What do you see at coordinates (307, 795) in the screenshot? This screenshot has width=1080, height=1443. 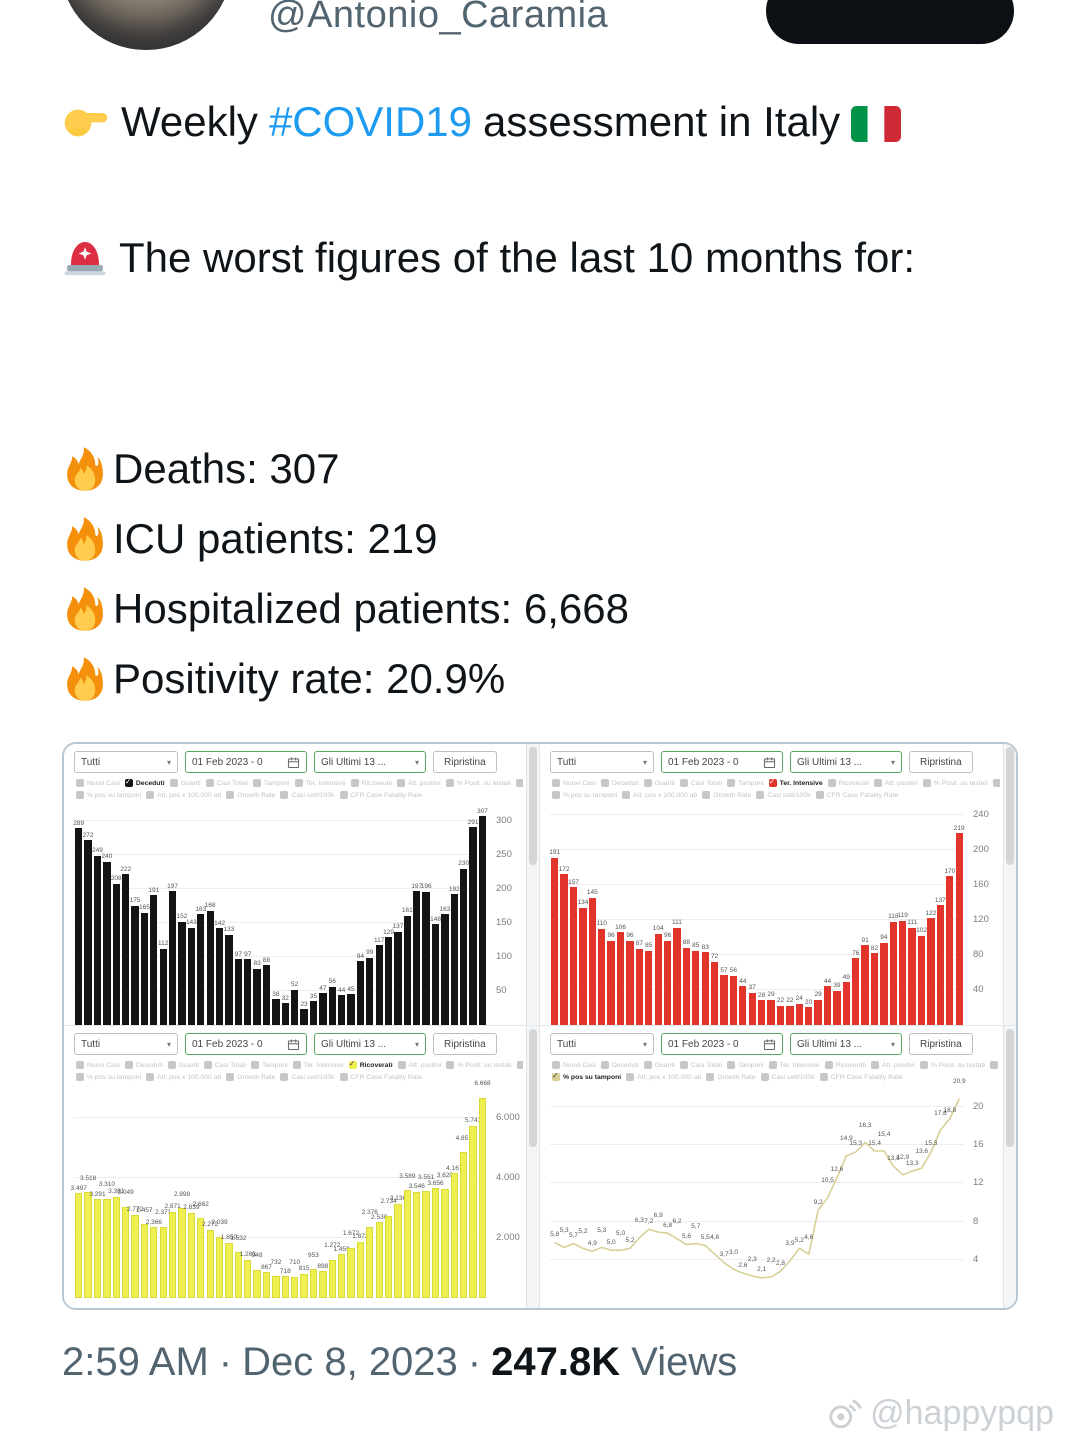 I see `legend-item-casi-sett-100k: Casi sett/100k` at bounding box center [307, 795].